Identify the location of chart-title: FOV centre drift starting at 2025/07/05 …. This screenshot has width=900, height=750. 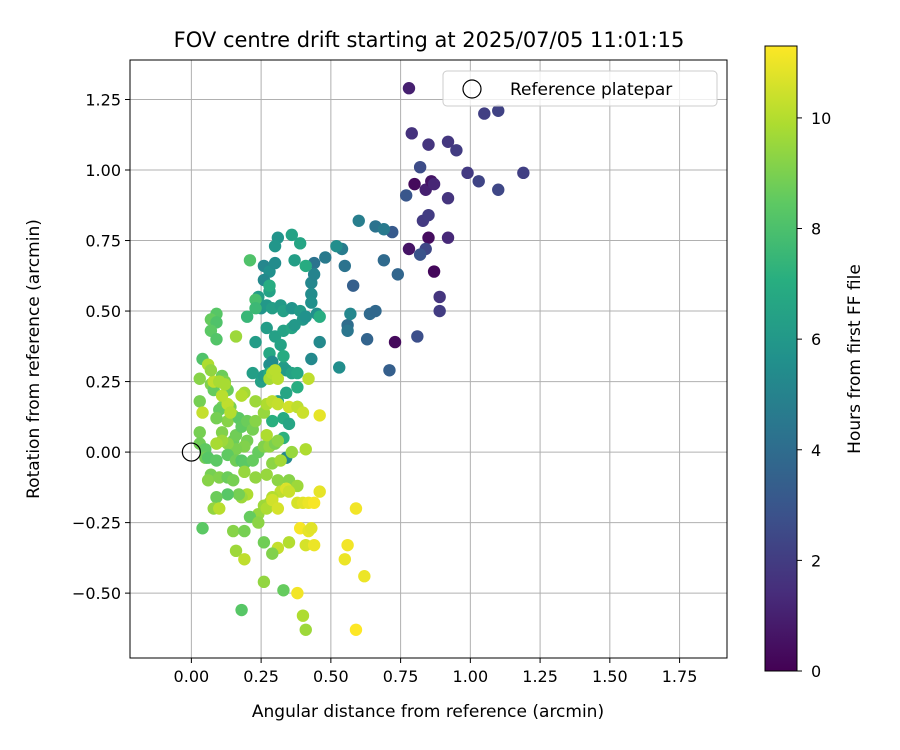
(429, 40).